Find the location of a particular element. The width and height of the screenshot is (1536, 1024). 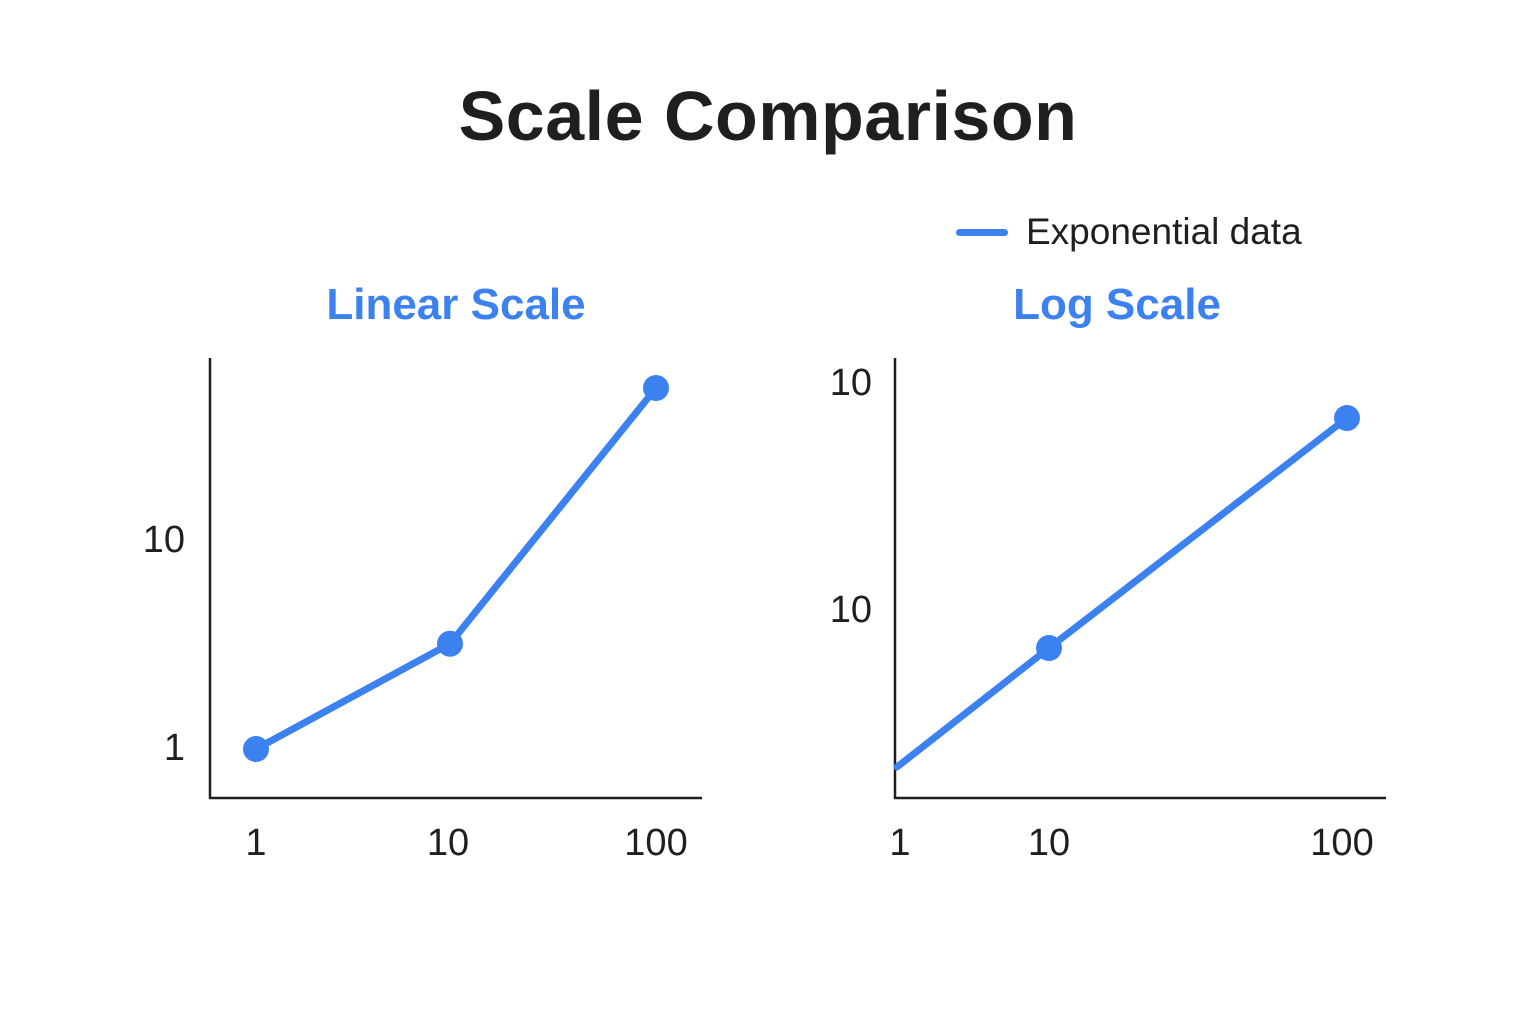

linear-y-tick-label: 10 is located at coordinates (164, 540).